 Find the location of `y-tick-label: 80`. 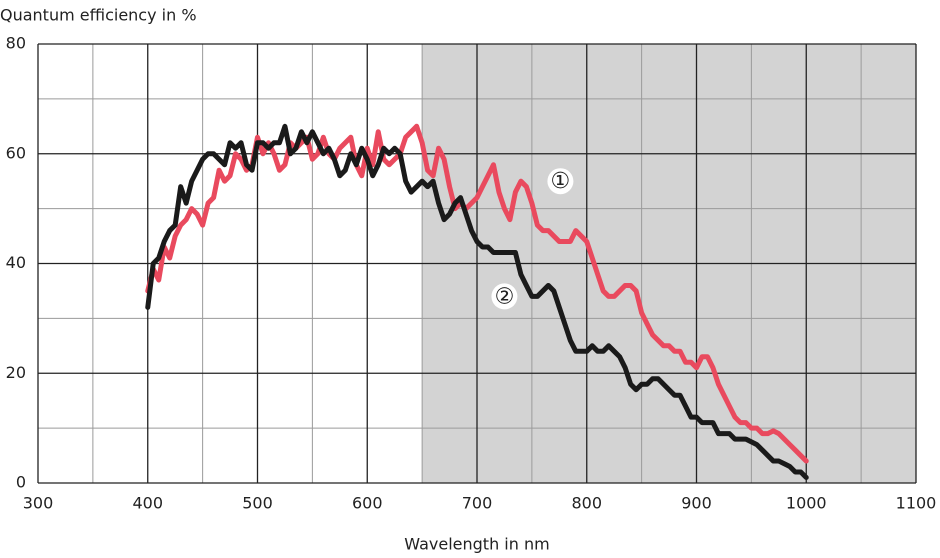

y-tick-label: 80 is located at coordinates (16, 43).